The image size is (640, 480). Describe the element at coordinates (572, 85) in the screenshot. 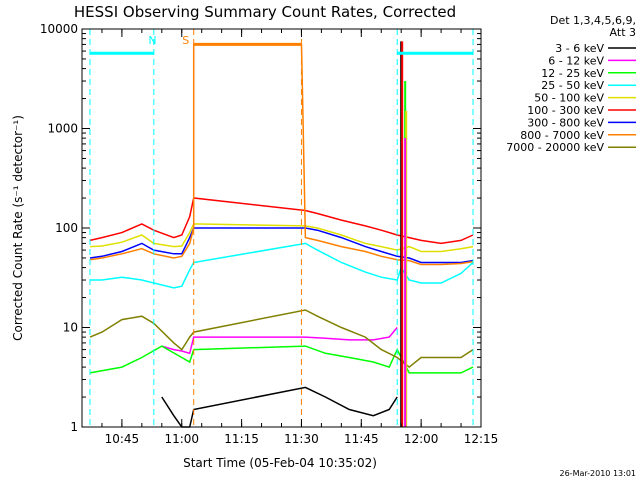

I see `legend-label-3: 25 - 50 keV` at that location.